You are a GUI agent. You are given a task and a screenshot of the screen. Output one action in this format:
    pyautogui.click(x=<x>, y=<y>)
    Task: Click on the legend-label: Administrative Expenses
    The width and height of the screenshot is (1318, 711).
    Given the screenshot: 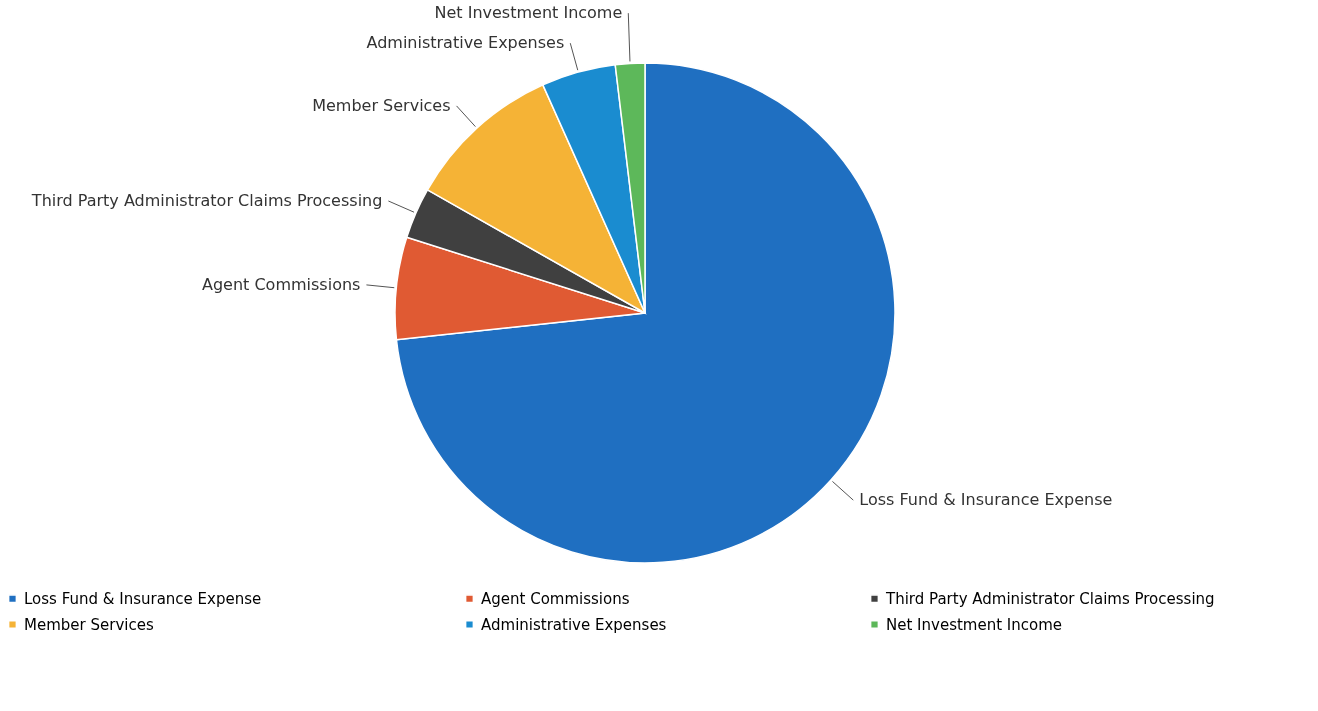 What is the action you would take?
    pyautogui.click(x=574, y=624)
    